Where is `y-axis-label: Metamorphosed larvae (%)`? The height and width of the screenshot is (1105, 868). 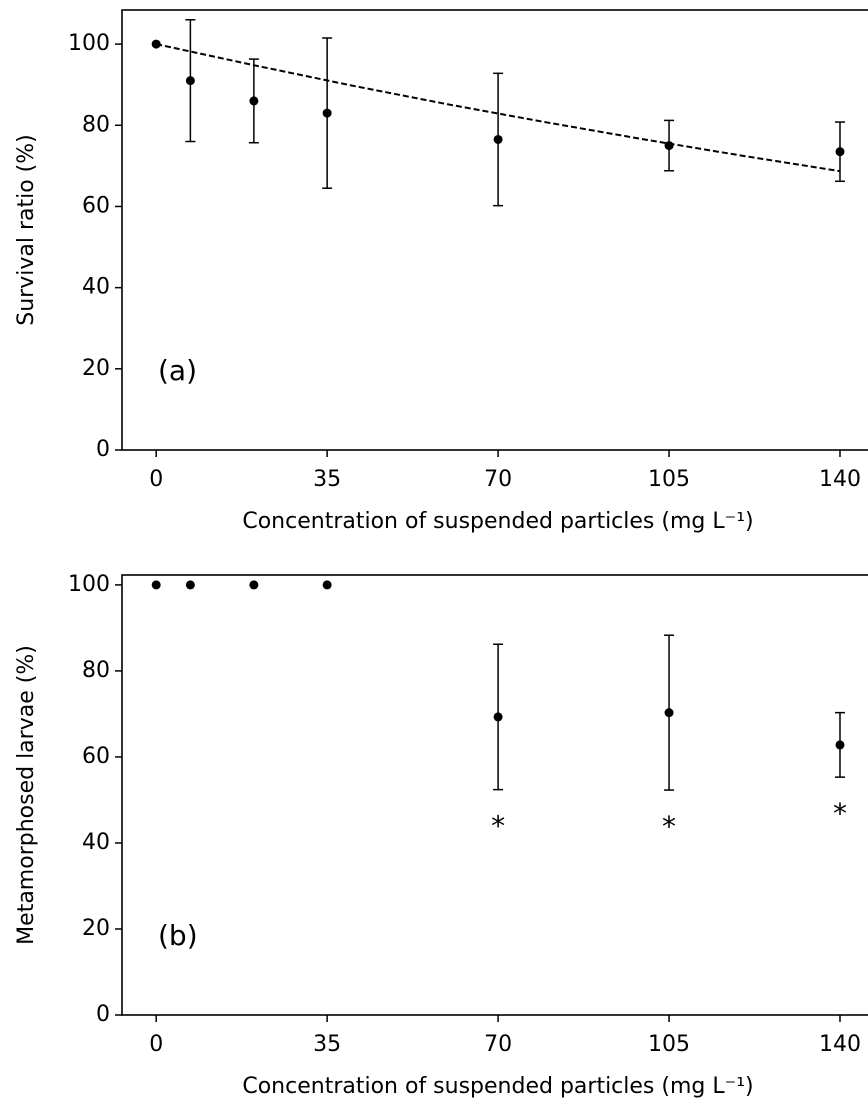 y-axis-label: Metamorphosed larvae (%) is located at coordinates (26, 795).